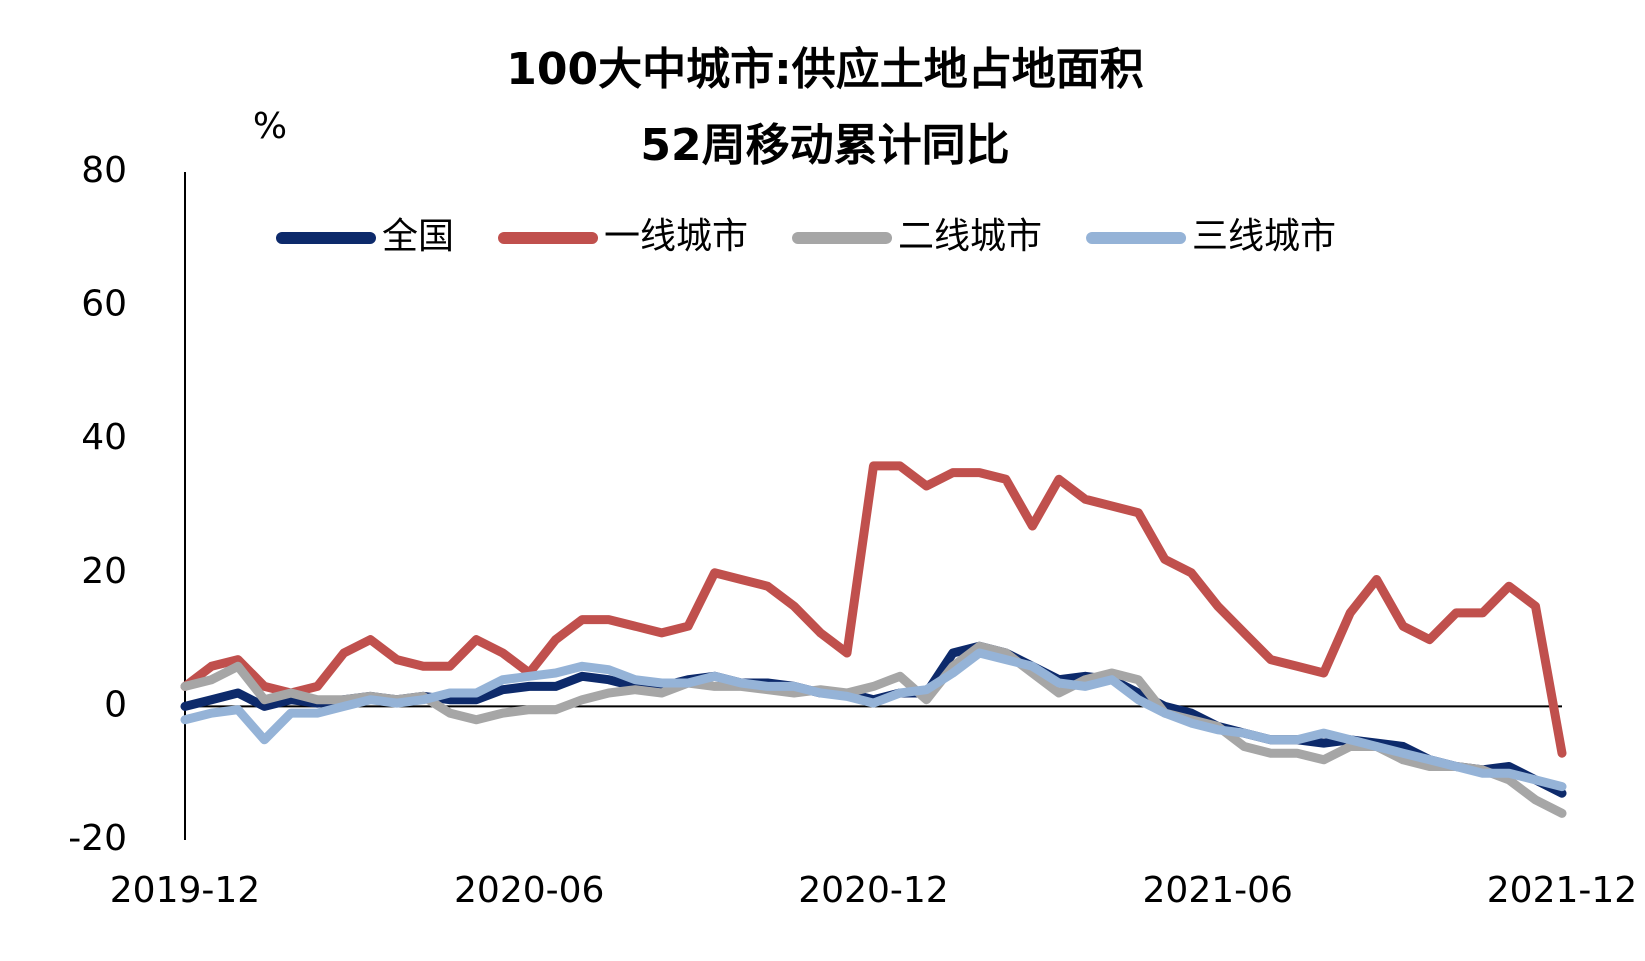 The width and height of the screenshot is (1645, 961). I want to click on series-line, so click(873, 720).